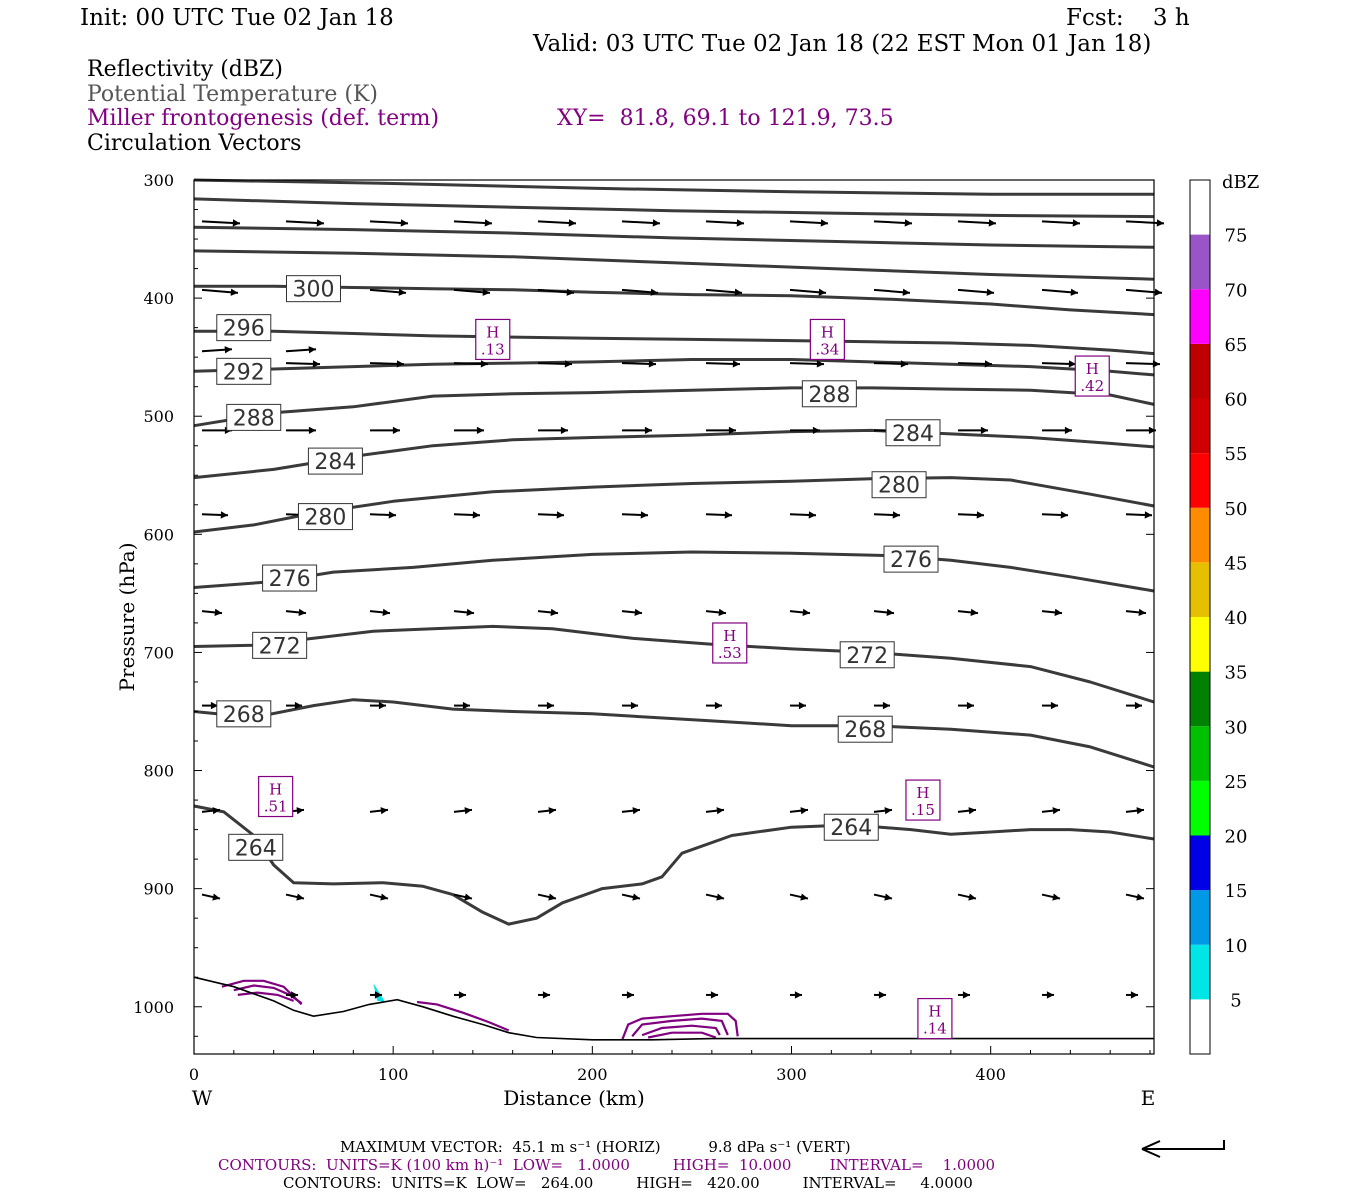  I want to click on colorbar-tick-label: 65, so click(1236, 345).